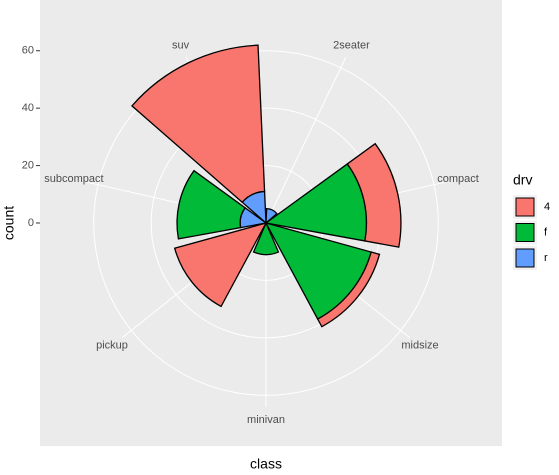 Image resolution: width=559 pixels, height=475 pixels. I want to click on legend-label: f, so click(546, 232).